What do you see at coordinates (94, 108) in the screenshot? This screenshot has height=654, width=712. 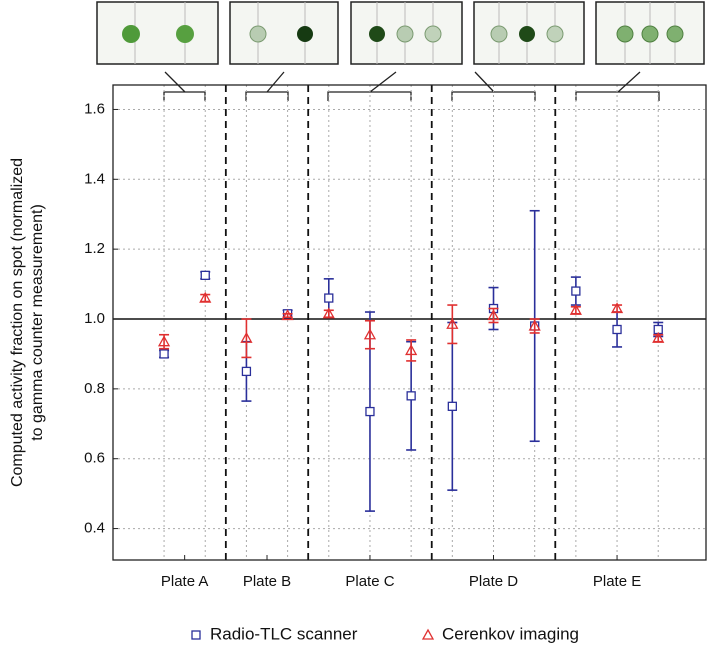 I see `y-tick-label: 1.6` at bounding box center [94, 108].